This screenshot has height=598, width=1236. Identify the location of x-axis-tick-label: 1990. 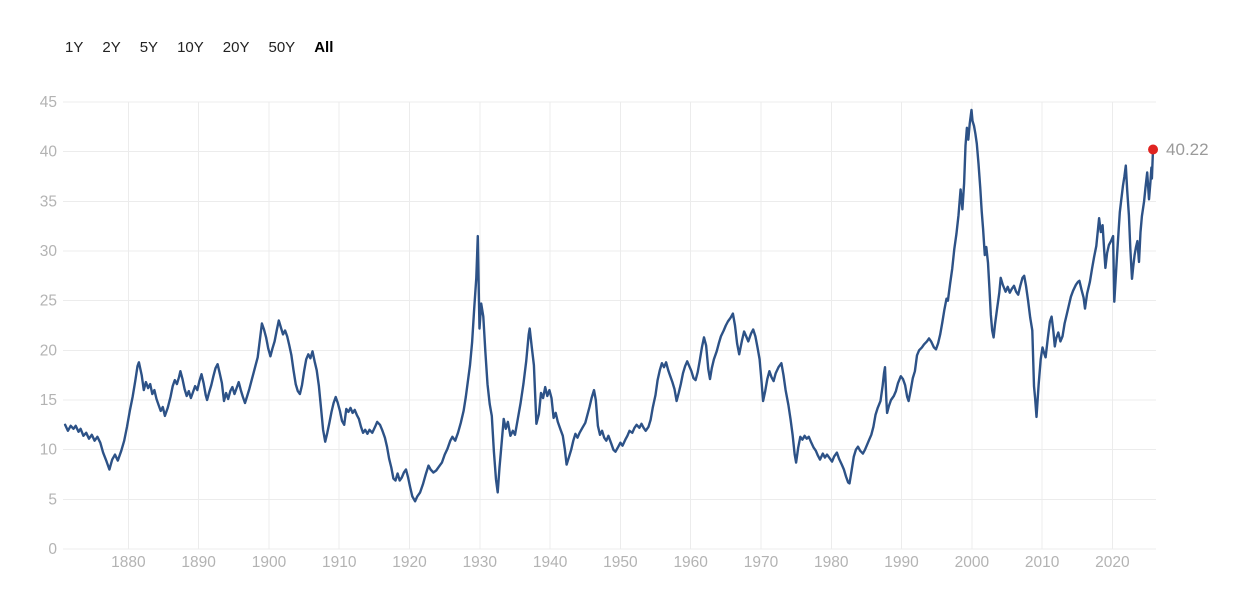
(901, 562).